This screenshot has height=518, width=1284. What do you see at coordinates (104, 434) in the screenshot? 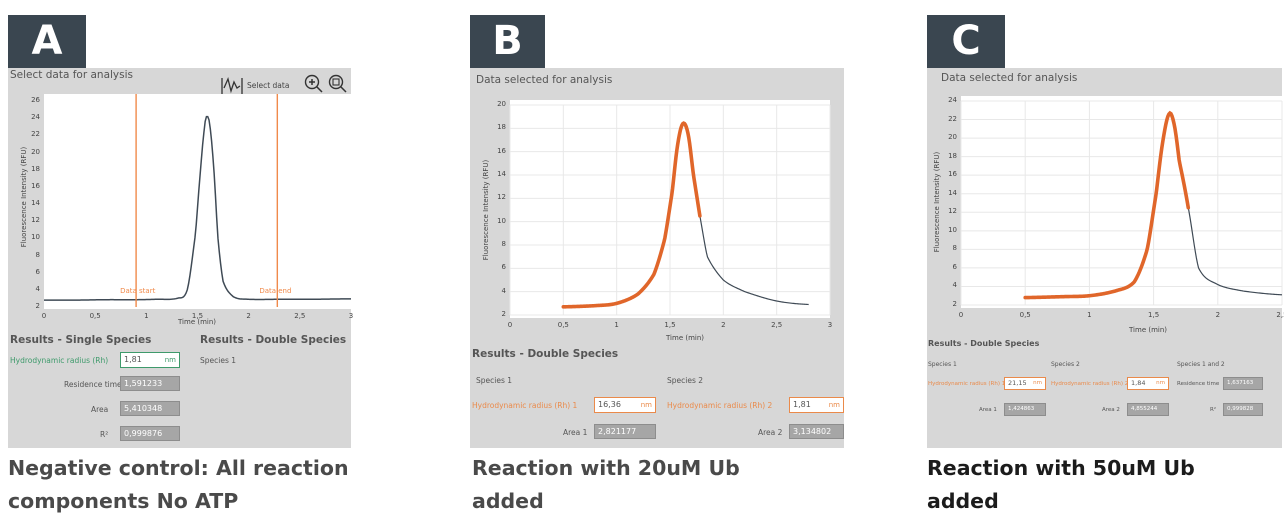
I see `r2-label: R²` at bounding box center [104, 434].